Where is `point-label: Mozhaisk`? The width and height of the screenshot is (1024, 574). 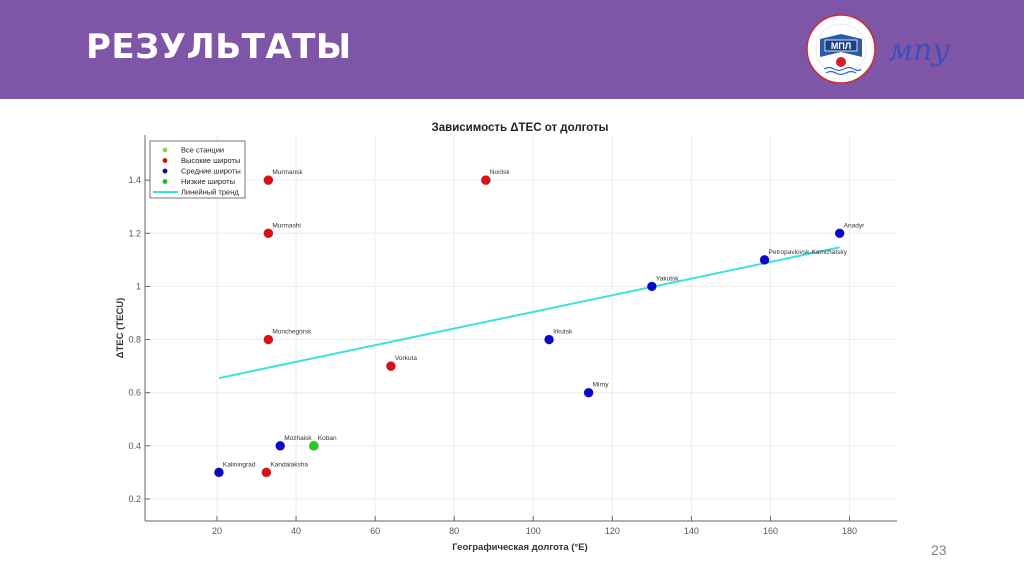 point-label: Mozhaisk is located at coordinates (298, 438).